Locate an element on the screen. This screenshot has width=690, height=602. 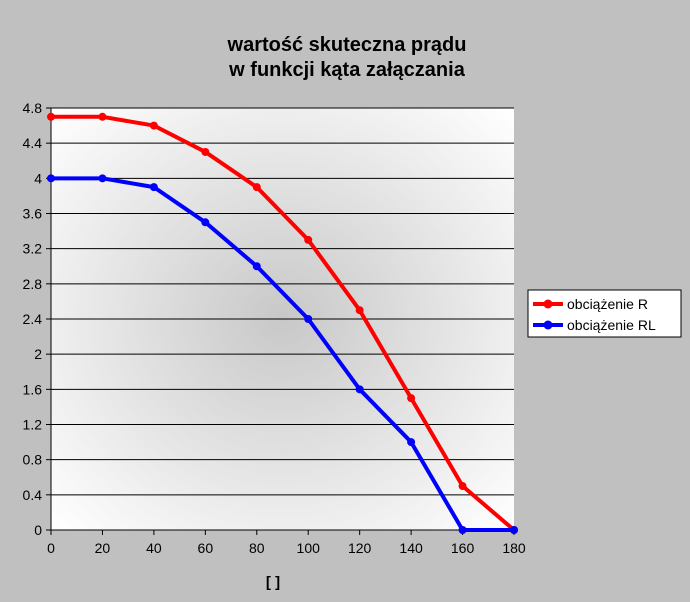
y-tick-label: 4 is located at coordinates (38, 178).